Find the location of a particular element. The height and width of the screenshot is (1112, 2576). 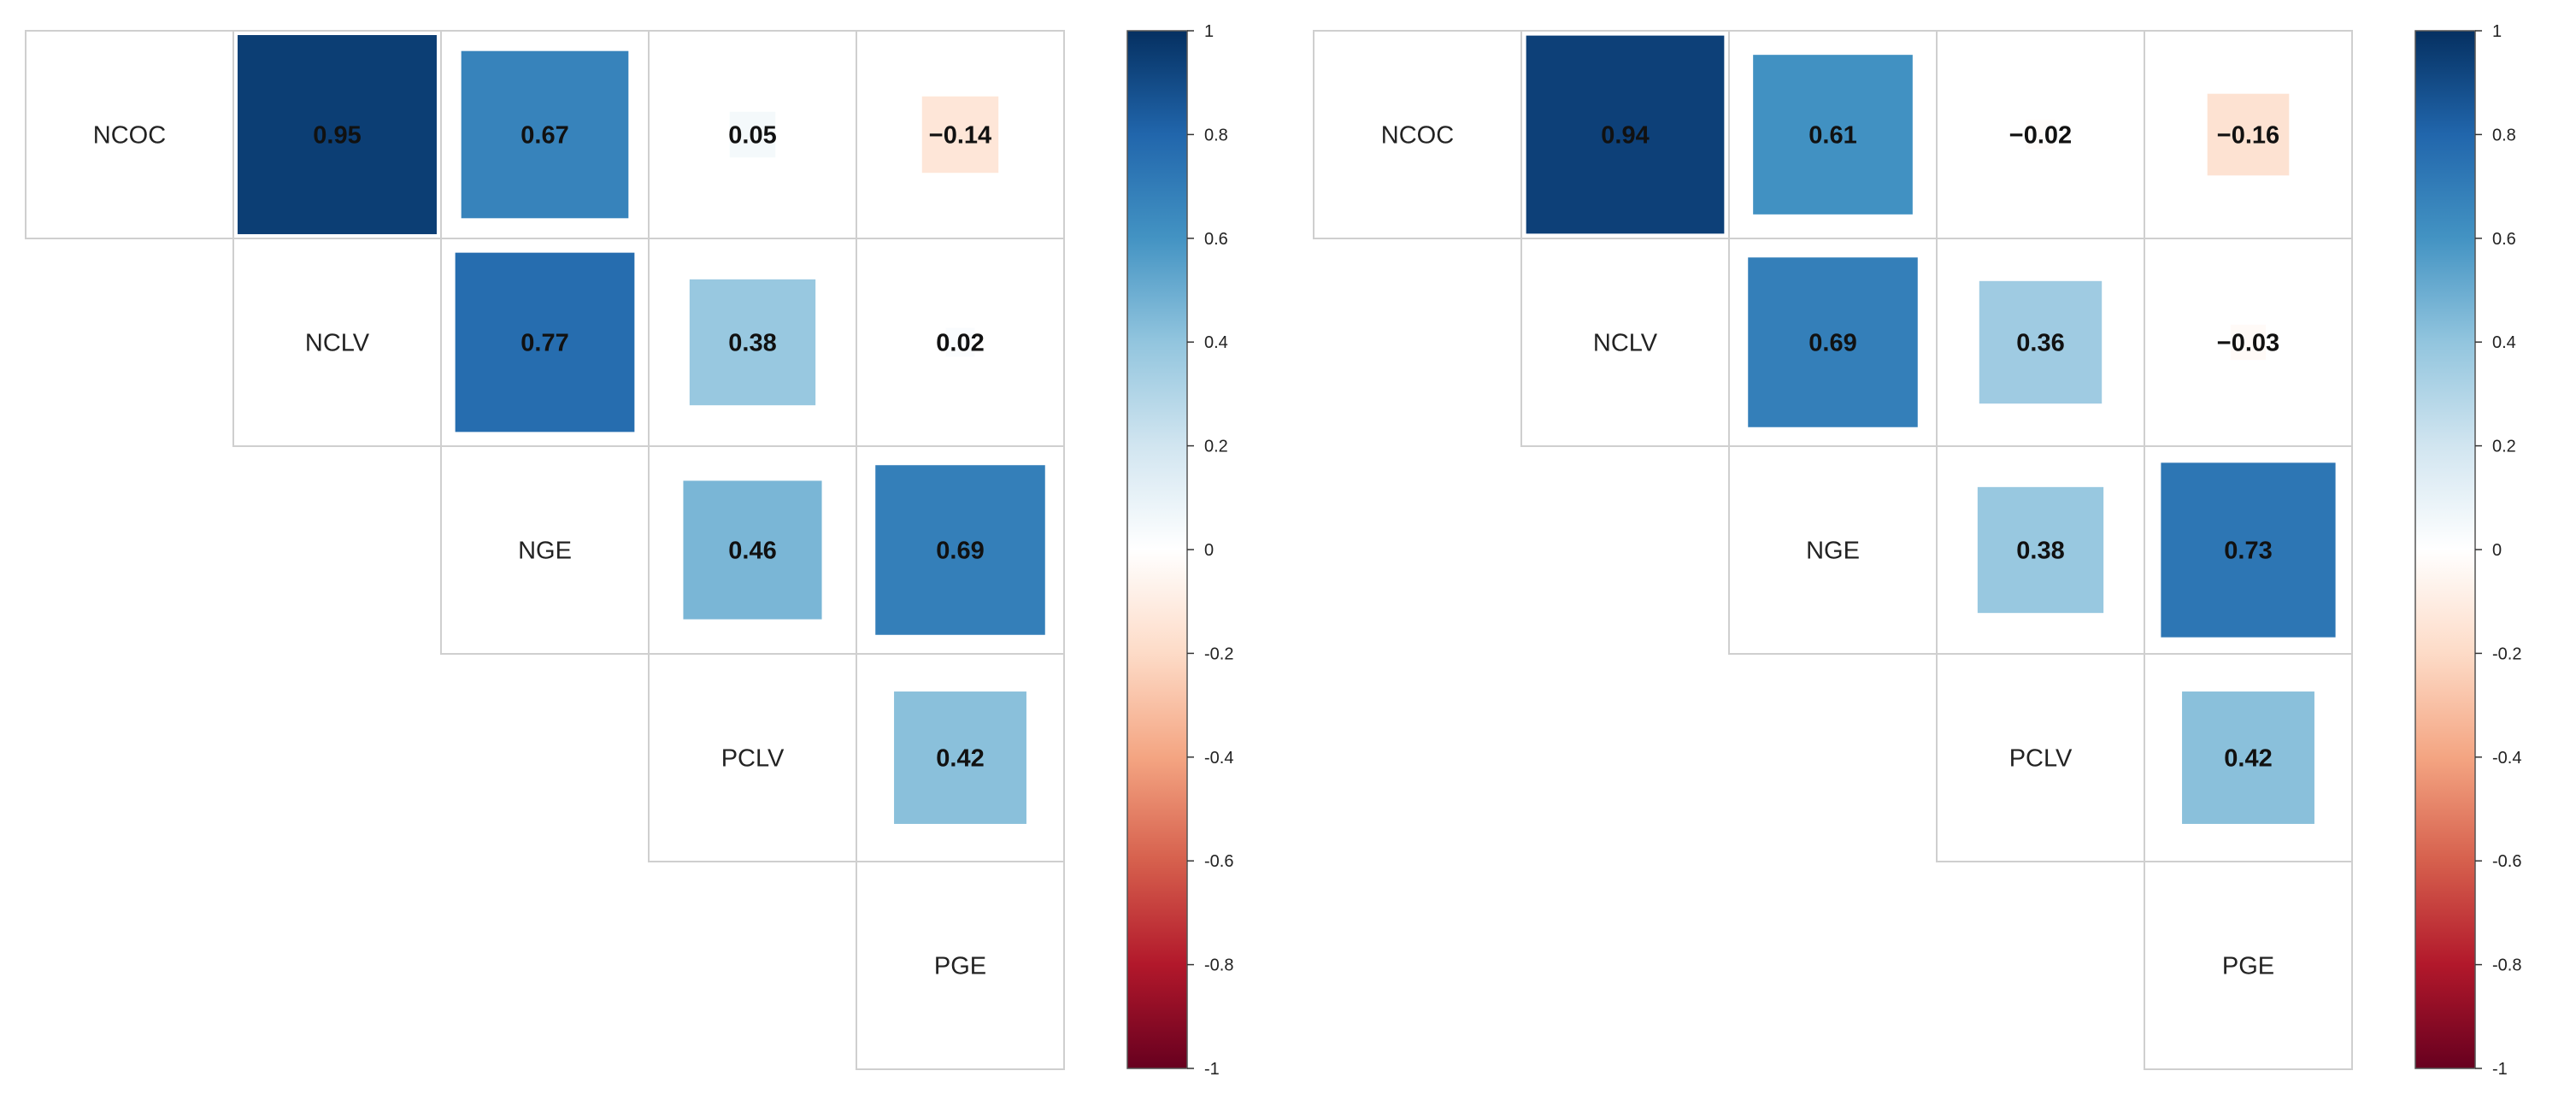

corr-value-nclv-pge: 0.02 is located at coordinates (960, 343).